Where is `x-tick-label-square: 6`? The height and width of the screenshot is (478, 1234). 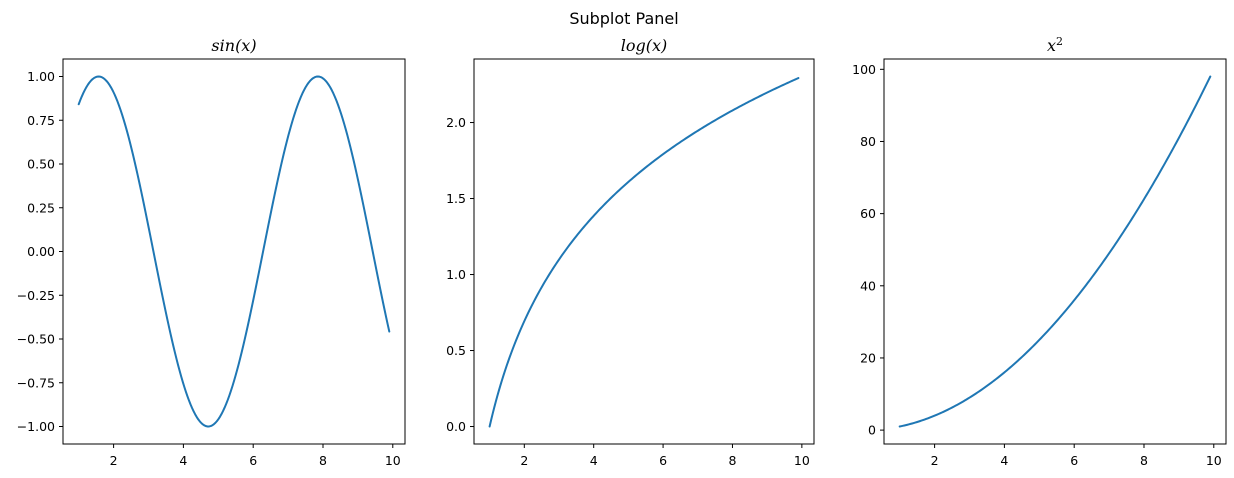
x-tick-label-square: 6 is located at coordinates (1074, 460).